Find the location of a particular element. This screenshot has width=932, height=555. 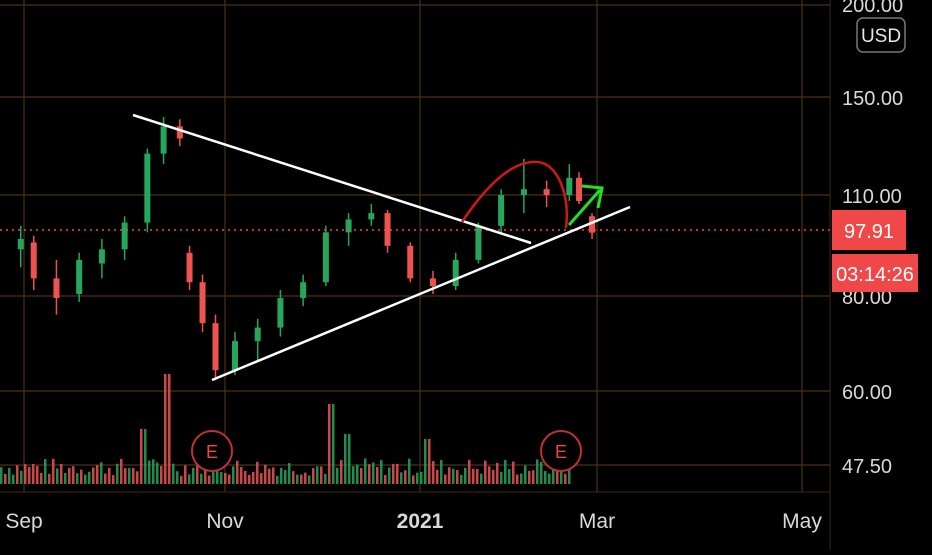

earnings-marker-feb: E is located at coordinates (561, 451).